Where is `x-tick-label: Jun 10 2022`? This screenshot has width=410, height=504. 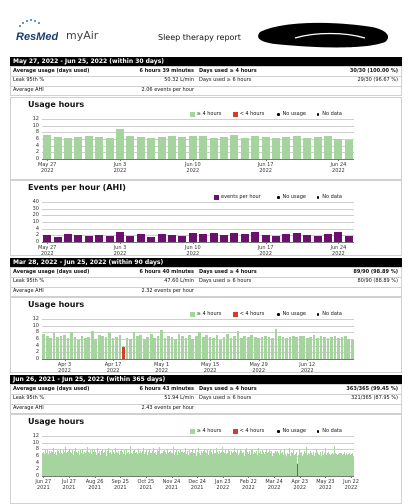 x-tick-label: Jun 10 2022 is located at coordinates (192, 251).